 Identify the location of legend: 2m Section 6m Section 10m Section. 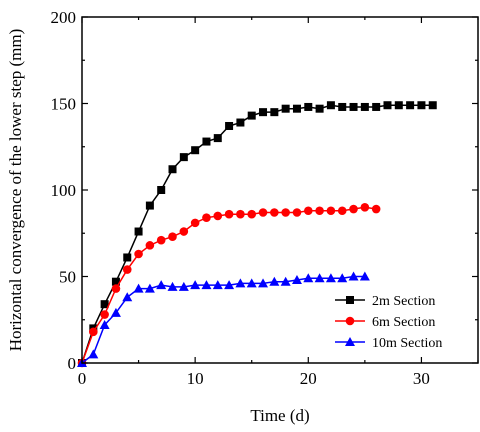
(388, 322).